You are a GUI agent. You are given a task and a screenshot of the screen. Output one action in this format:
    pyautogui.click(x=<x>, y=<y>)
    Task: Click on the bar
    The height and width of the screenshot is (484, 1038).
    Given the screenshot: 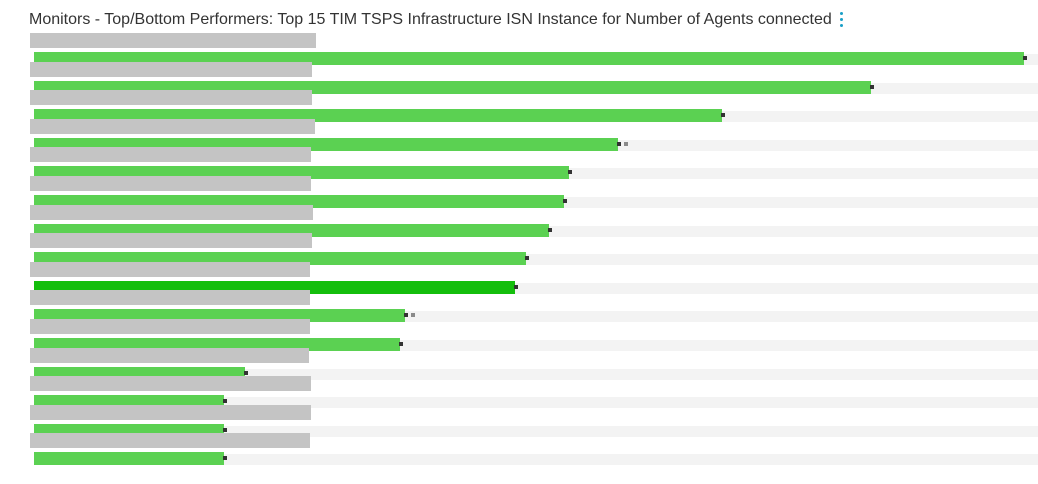 What is the action you would take?
    pyautogui.click(x=129, y=459)
    